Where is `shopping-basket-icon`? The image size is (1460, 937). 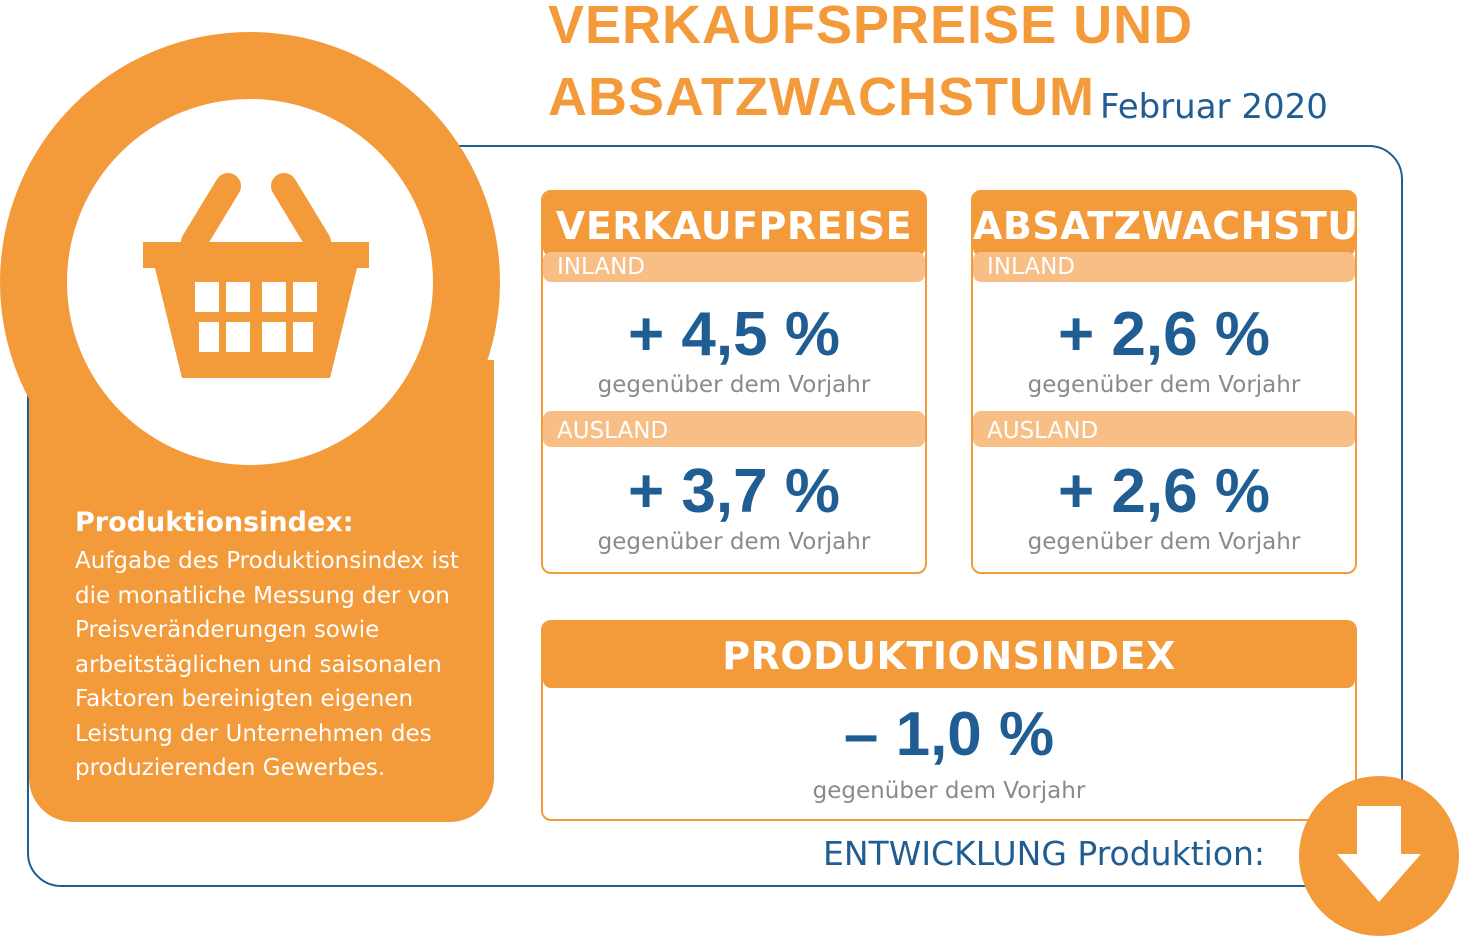 shopping-basket-icon is located at coordinates (256, 277).